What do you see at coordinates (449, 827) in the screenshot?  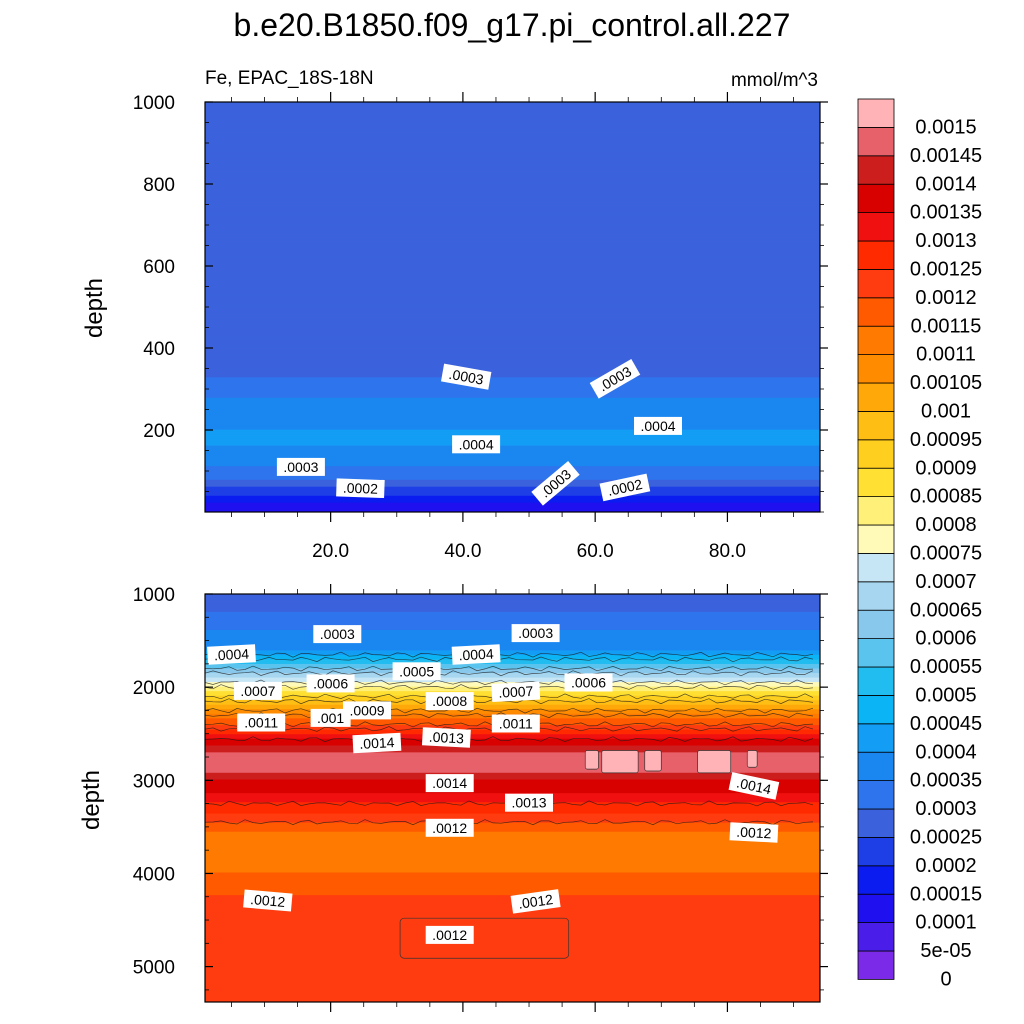 I see `contour-label: .0012` at bounding box center [449, 827].